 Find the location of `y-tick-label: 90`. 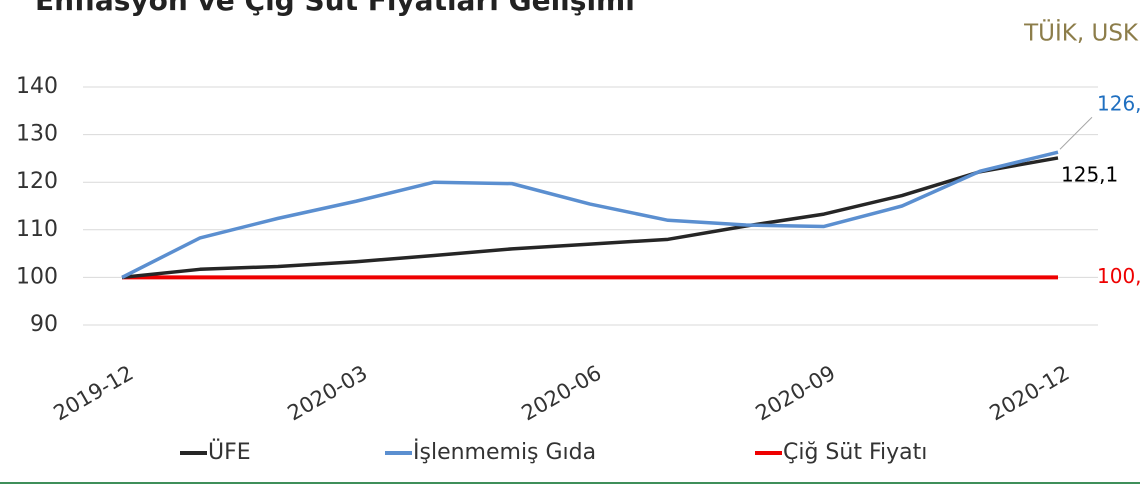

y-tick-label: 90 is located at coordinates (44, 324).